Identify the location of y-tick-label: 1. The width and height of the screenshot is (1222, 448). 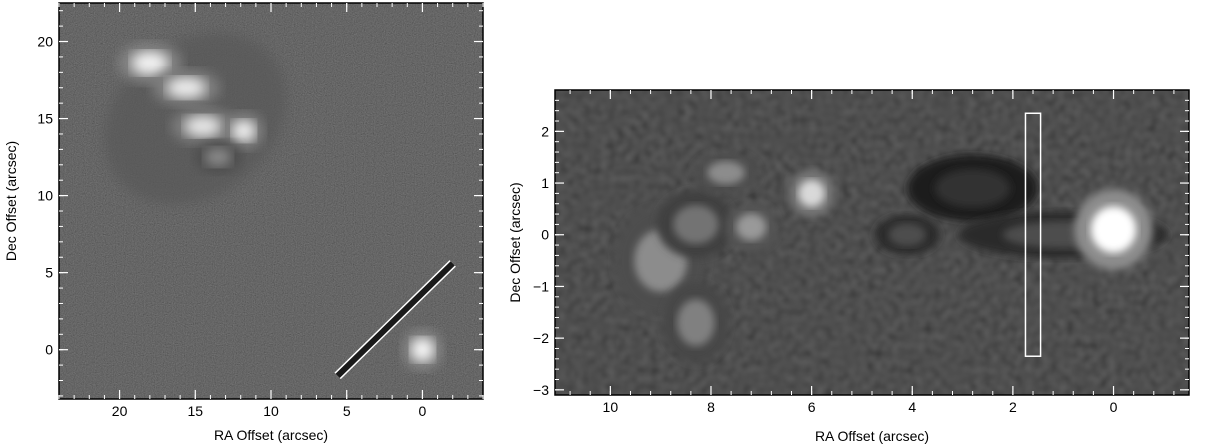
(545, 183).